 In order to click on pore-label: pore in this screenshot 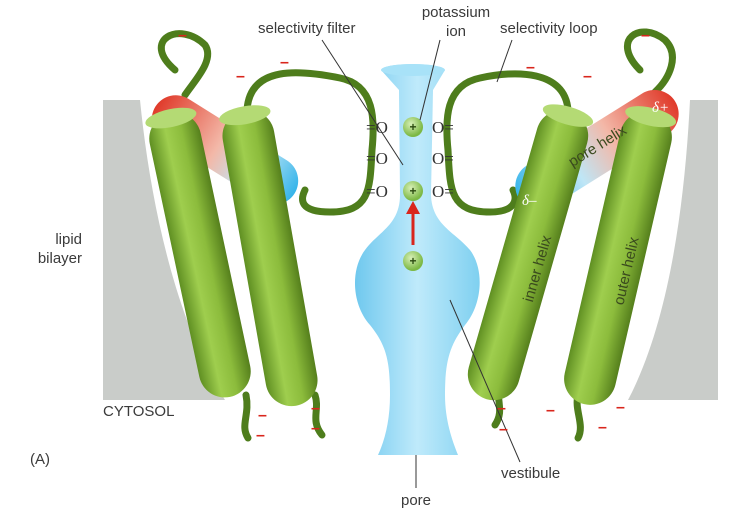, I will do `click(416, 500)`.